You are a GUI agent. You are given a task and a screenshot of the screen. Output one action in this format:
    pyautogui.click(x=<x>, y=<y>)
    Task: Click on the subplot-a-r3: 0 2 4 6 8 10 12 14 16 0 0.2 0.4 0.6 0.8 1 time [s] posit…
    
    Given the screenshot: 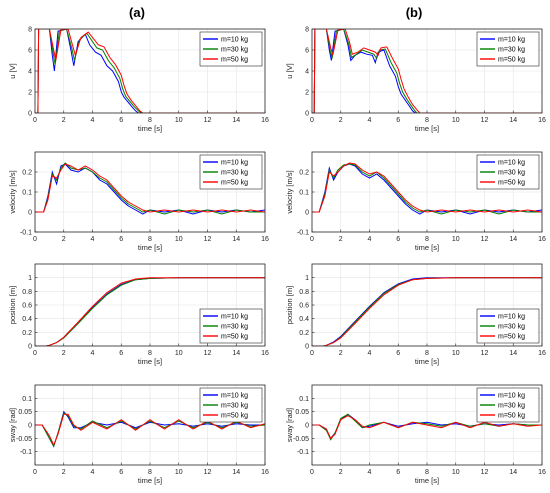 What is the action you would take?
    pyautogui.click(x=138, y=314)
    